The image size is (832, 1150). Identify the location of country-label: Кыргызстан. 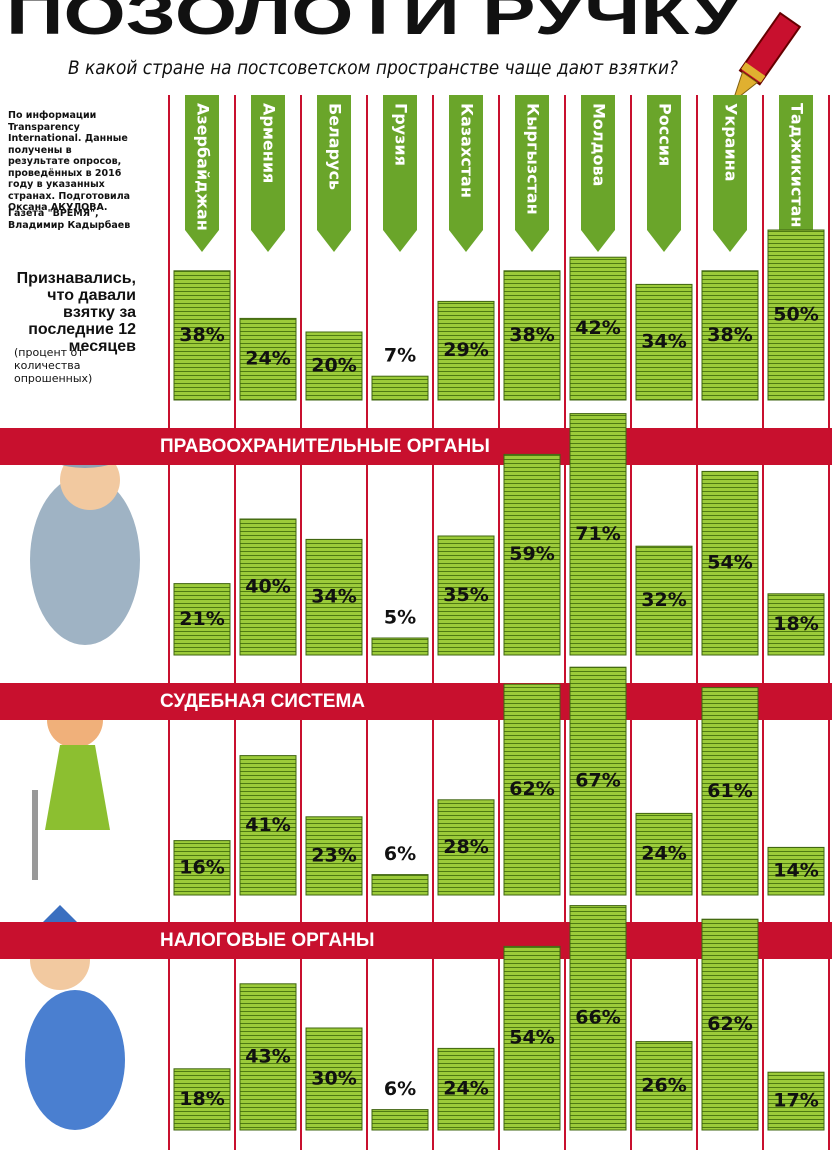
(533, 159).